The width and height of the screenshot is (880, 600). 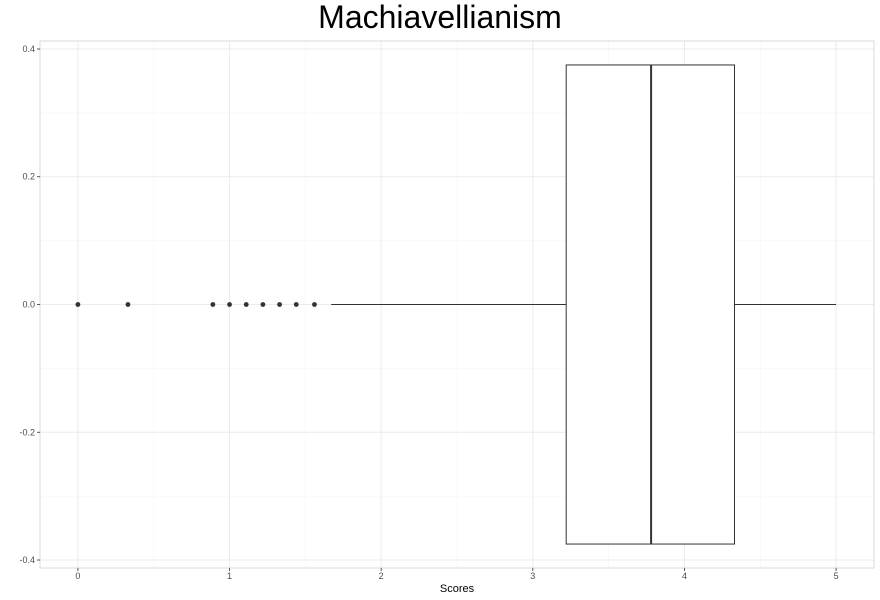 I want to click on x-tick-label: 1, so click(x=229, y=576).